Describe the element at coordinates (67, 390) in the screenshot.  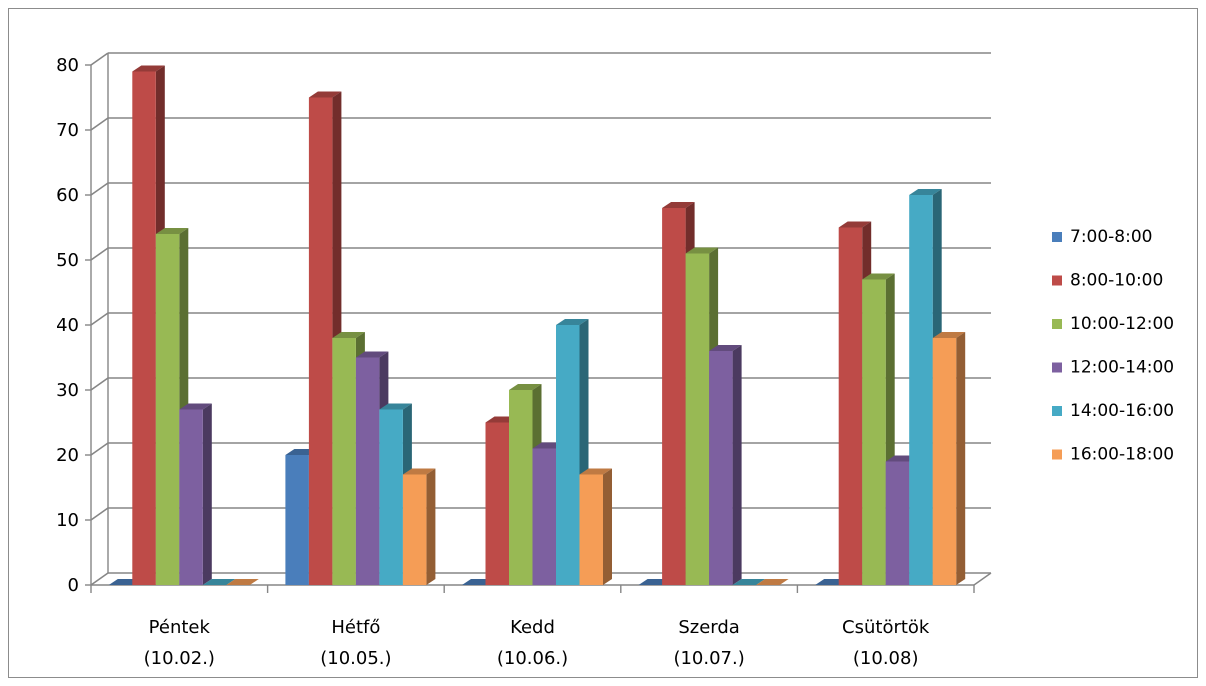
I see `y-tick-label: 30` at that location.